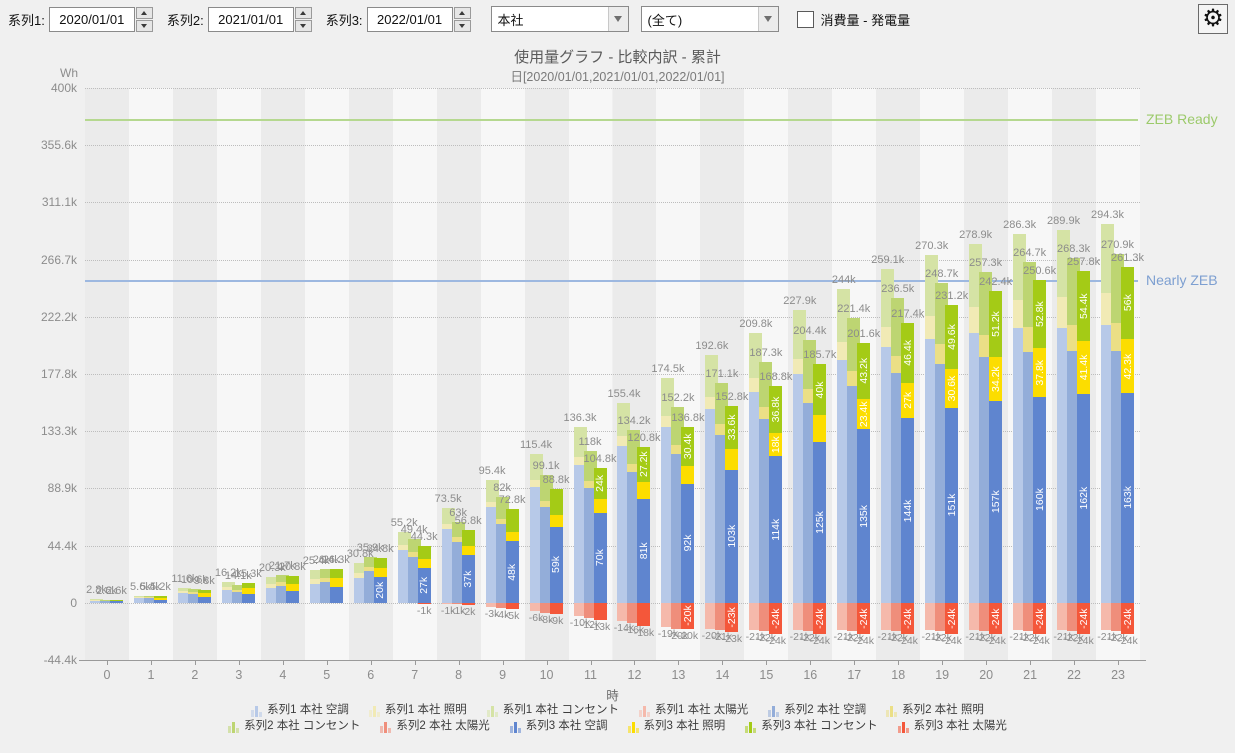 Image resolution: width=1235 pixels, height=753 pixels. What do you see at coordinates (678, 528) in the screenshot?
I see `bar-segment-系列2-hour13-空調` at bounding box center [678, 528].